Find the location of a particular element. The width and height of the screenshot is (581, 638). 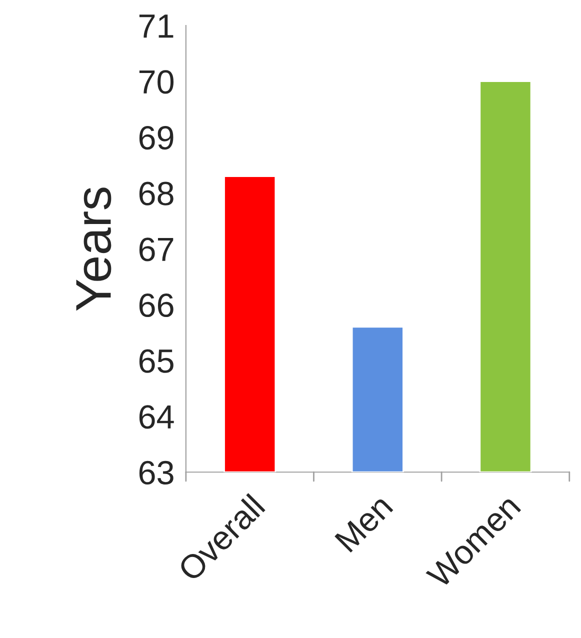

y-tick-label: 69 is located at coordinates (156, 138).